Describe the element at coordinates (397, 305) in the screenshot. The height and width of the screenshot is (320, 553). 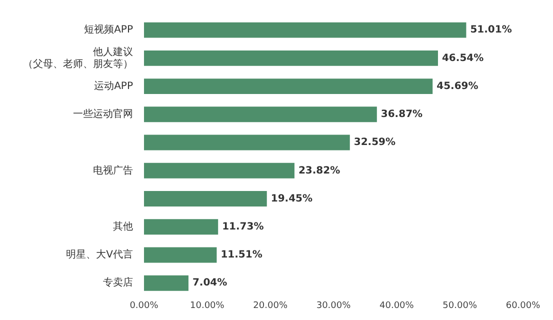
I see `x-tick-label: 40.00%` at that location.